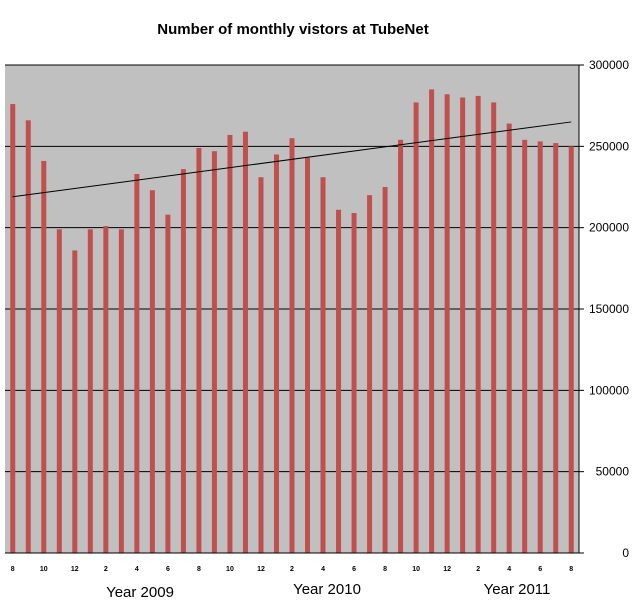 Image resolution: width=635 pixels, height=613 pixels. I want to click on y-tick-label: 250000, so click(609, 146).